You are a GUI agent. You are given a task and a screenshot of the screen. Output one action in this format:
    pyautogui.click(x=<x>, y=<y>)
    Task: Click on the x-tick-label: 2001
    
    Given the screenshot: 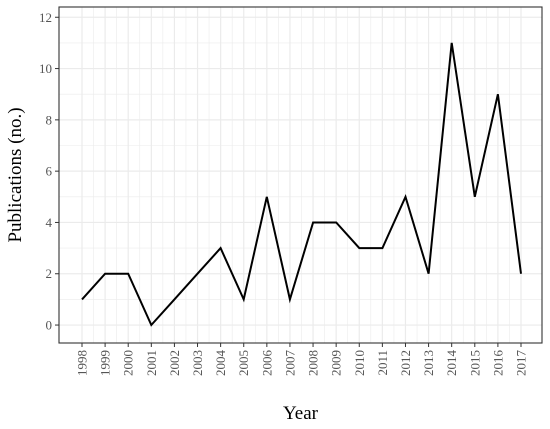 What is the action you would take?
    pyautogui.click(x=151, y=363)
    